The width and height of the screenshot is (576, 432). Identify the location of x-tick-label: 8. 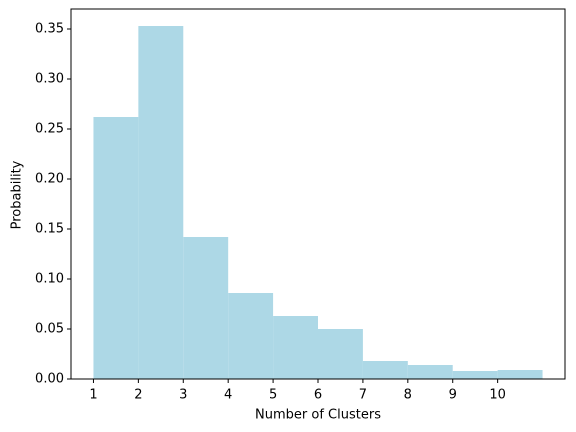
(408, 395).